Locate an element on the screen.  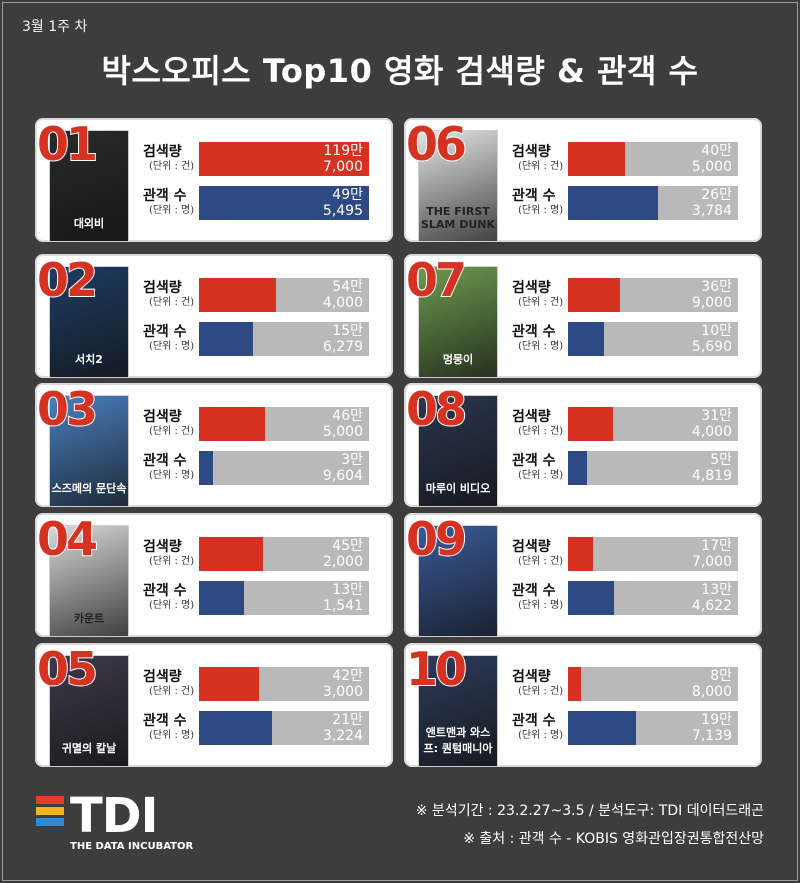
week-label: 3월 1주 차 is located at coordinates (55, 27).